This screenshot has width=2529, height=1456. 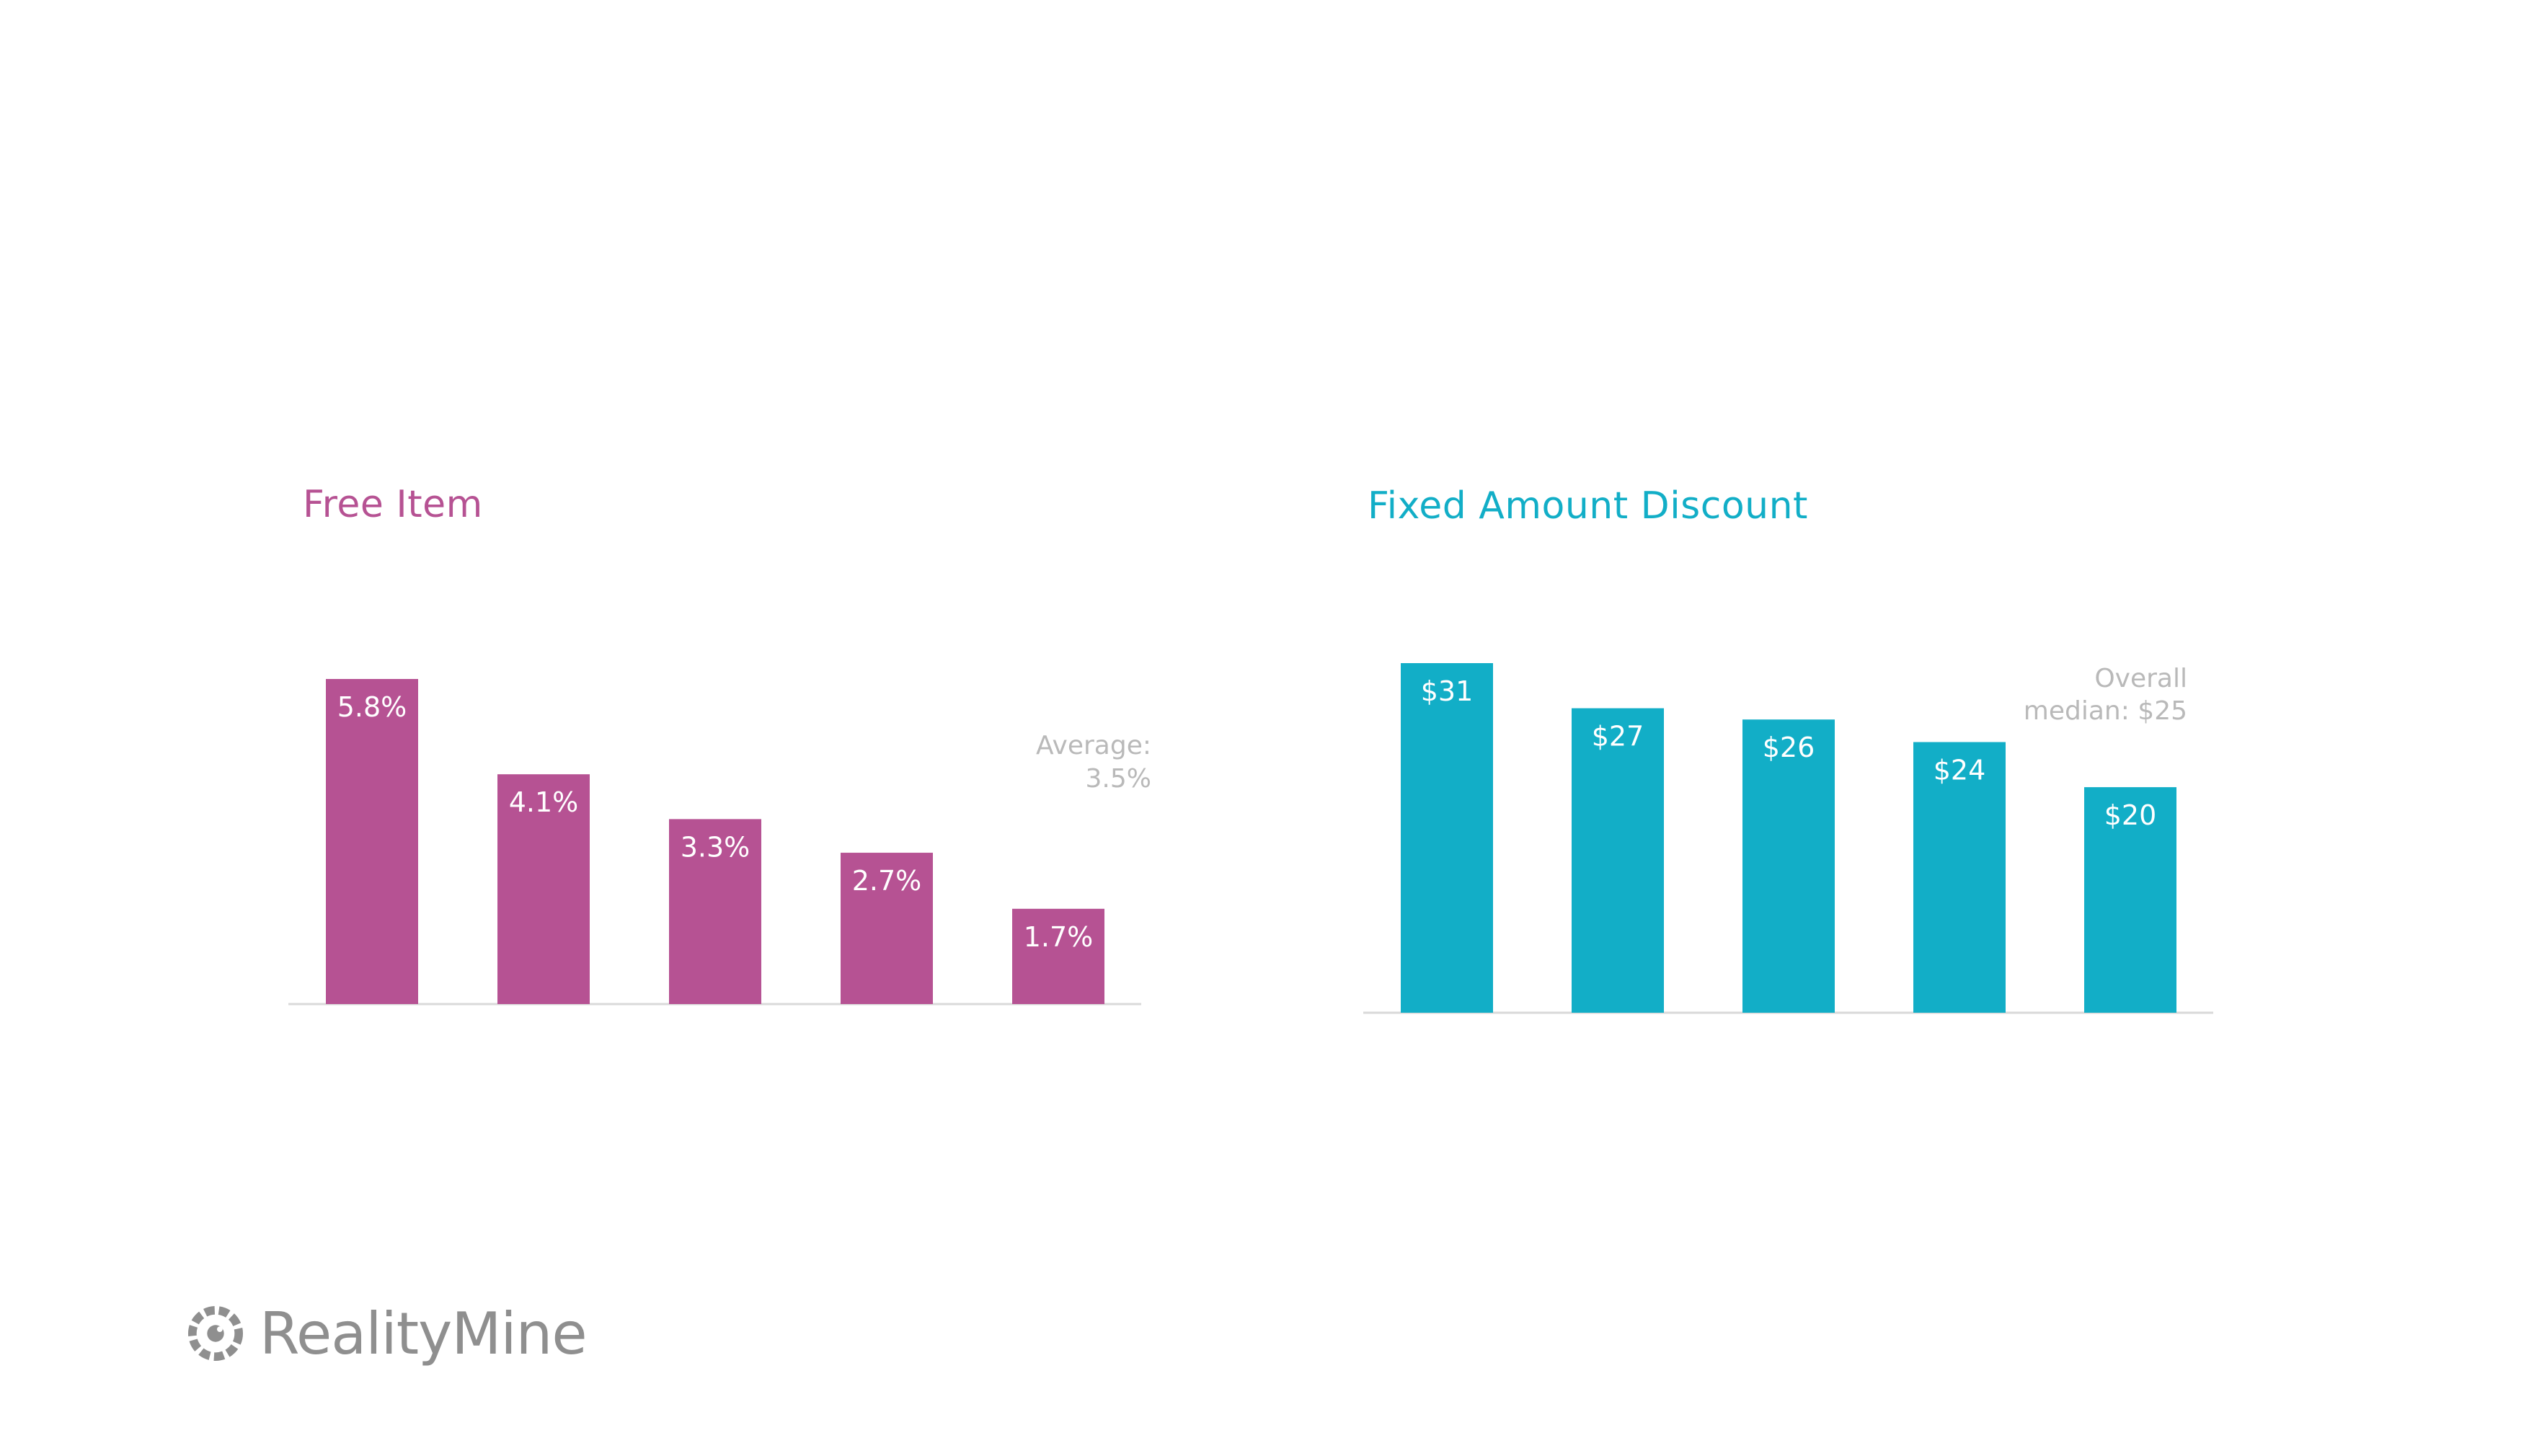 What do you see at coordinates (1447, 691) in the screenshot?
I see `fixed-discount-bar-label-1: $31` at bounding box center [1447, 691].